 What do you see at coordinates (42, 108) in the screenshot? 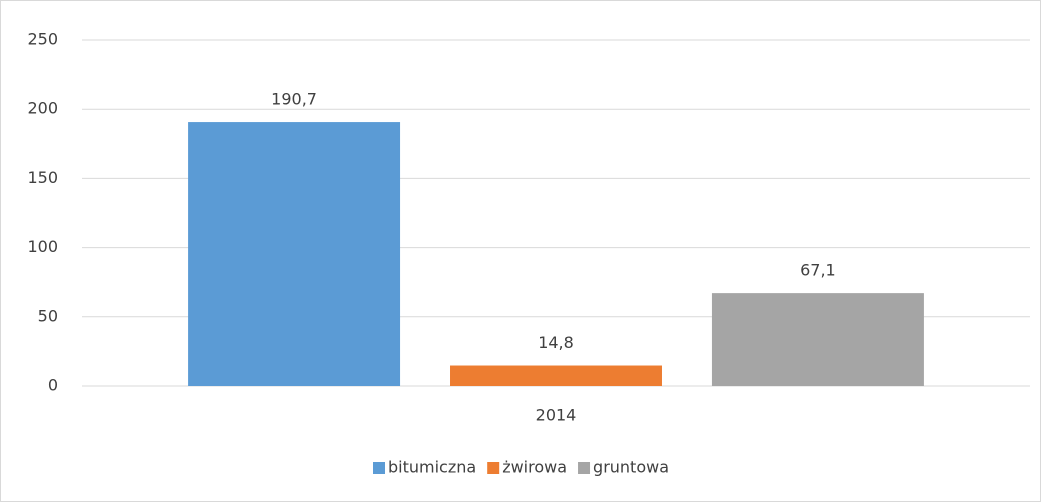
I see `y-tick-label: 200` at bounding box center [42, 108].